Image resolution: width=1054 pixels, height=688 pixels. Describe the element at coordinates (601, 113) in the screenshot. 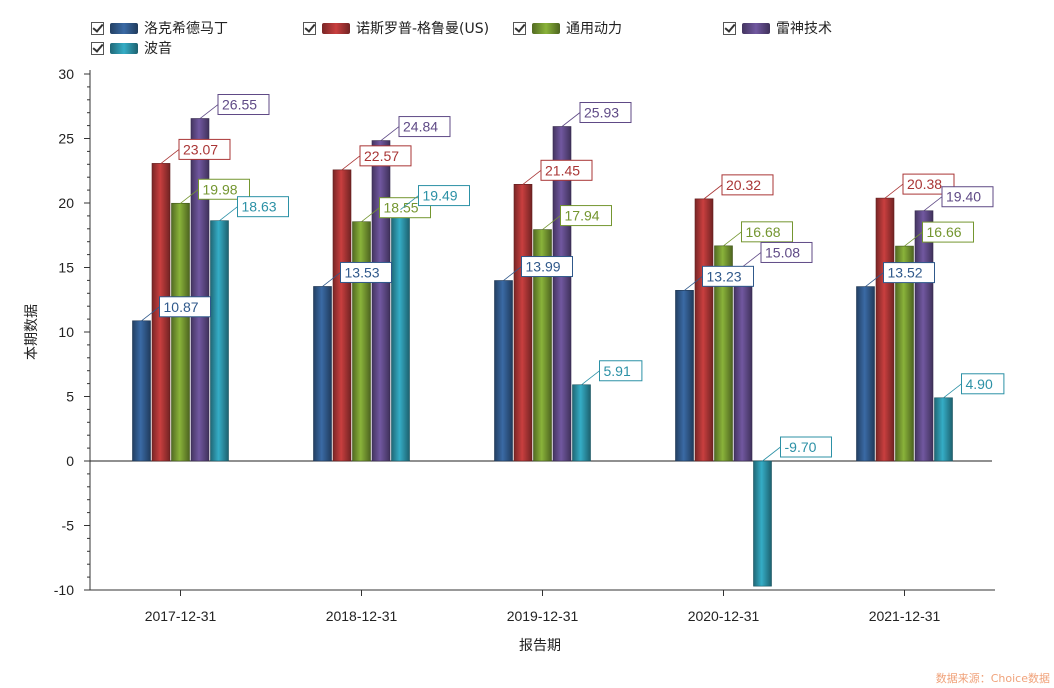

I see `data-label: 25.93` at that location.